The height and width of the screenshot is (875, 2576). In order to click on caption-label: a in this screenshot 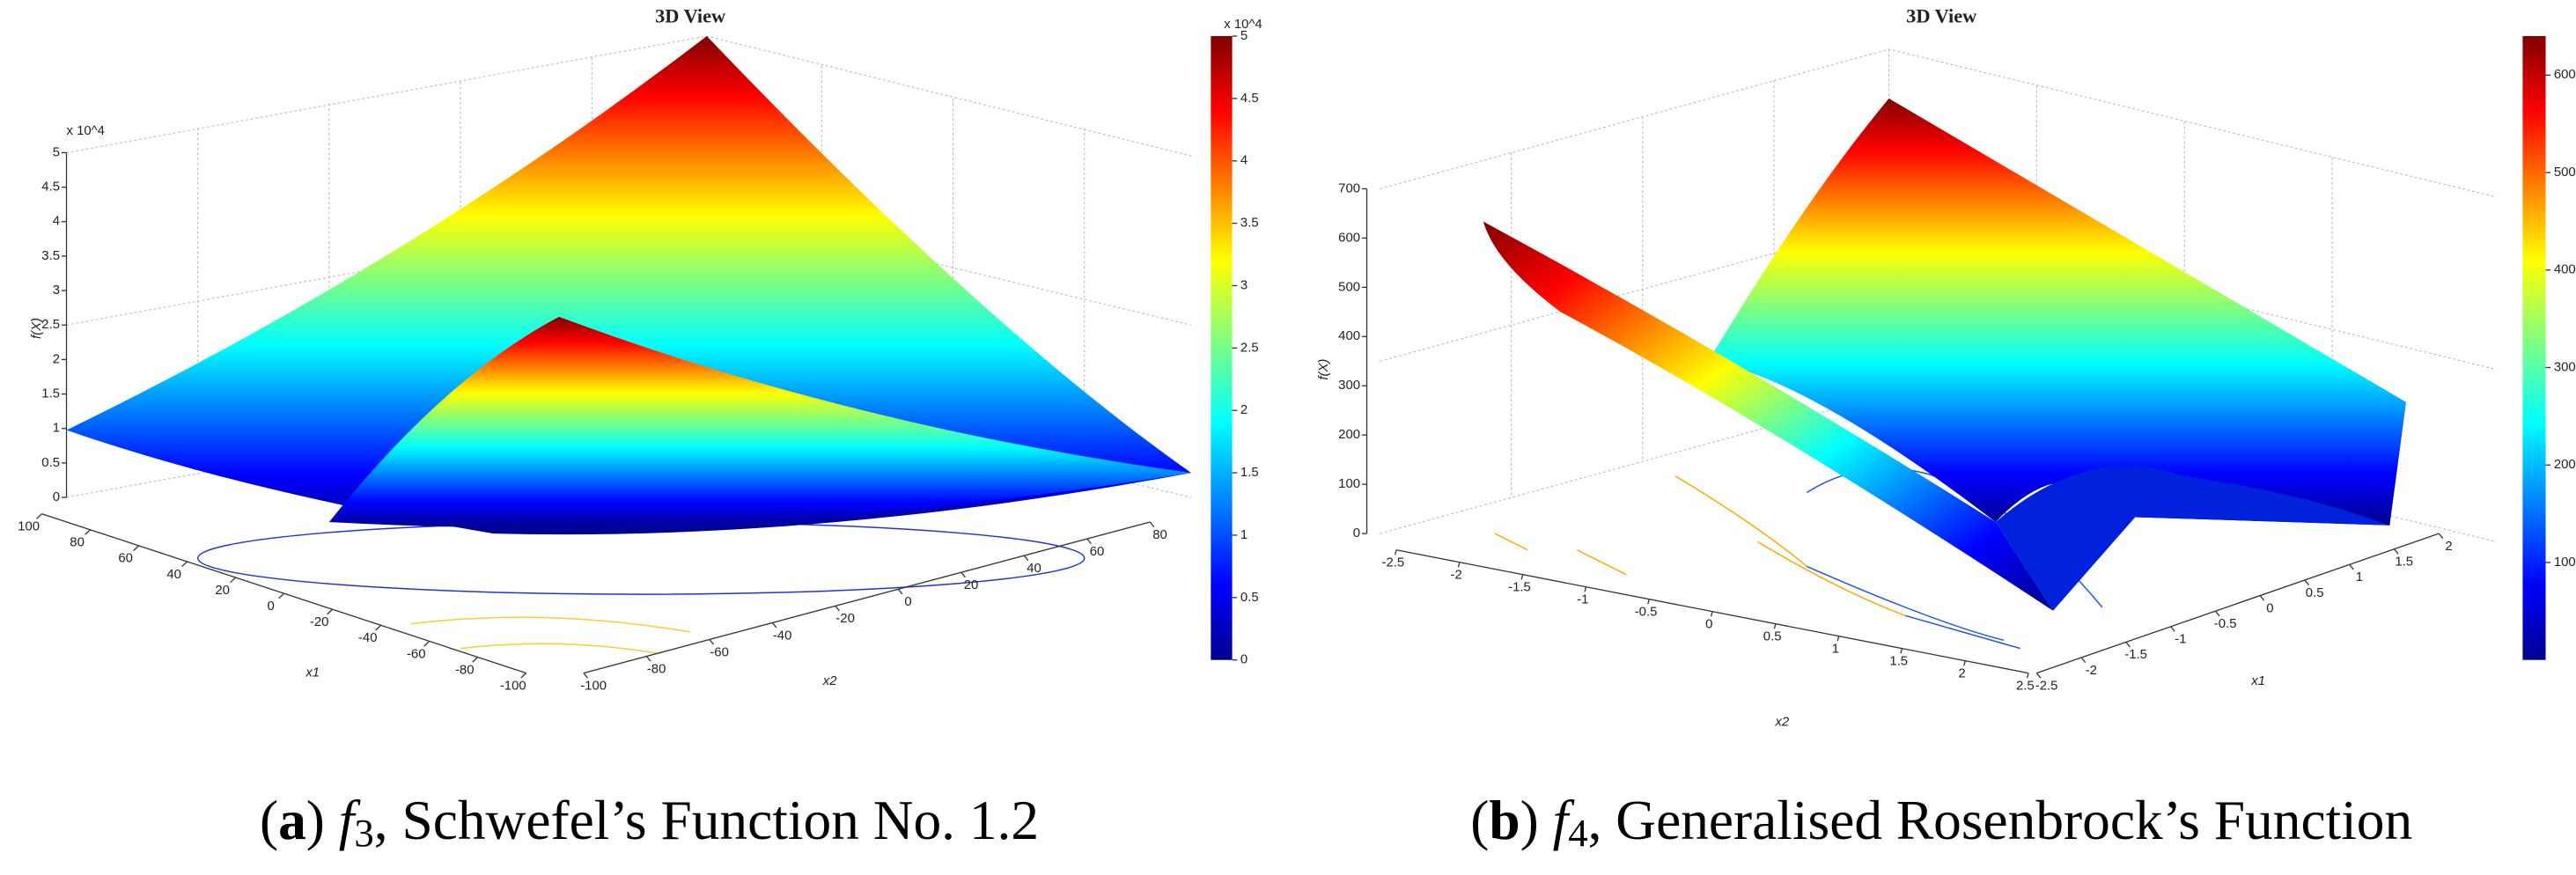, I will do `click(292, 820)`.